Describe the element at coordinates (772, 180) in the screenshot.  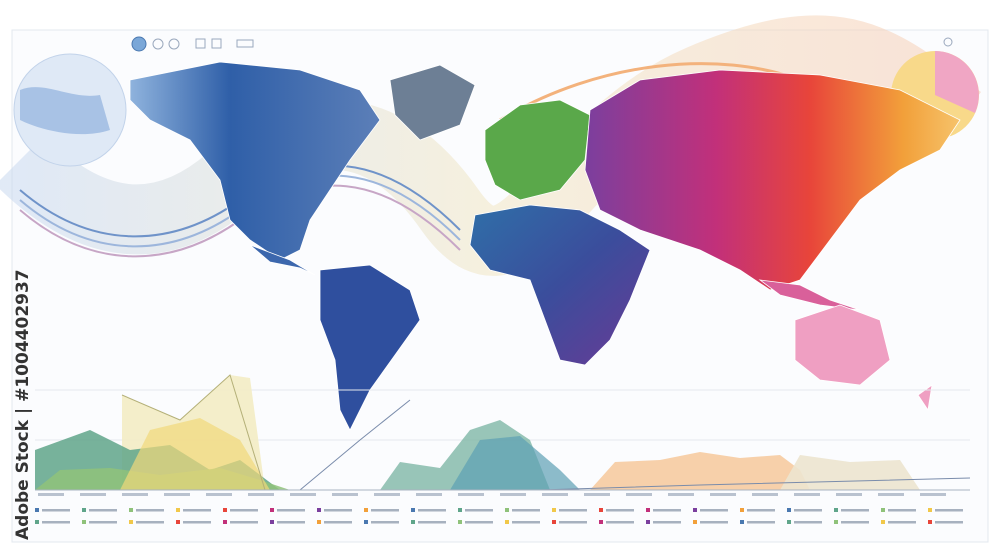
I see `asia` at that location.